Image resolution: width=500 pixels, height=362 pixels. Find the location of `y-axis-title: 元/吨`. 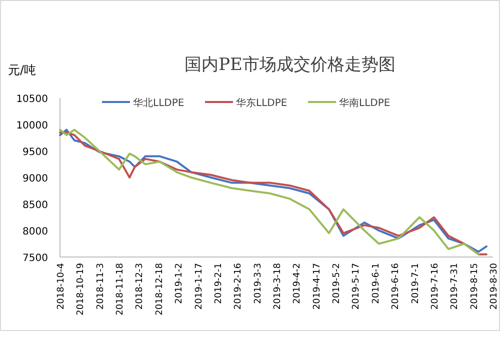

y-axis-title: 元/吨 is located at coordinates (22, 70).